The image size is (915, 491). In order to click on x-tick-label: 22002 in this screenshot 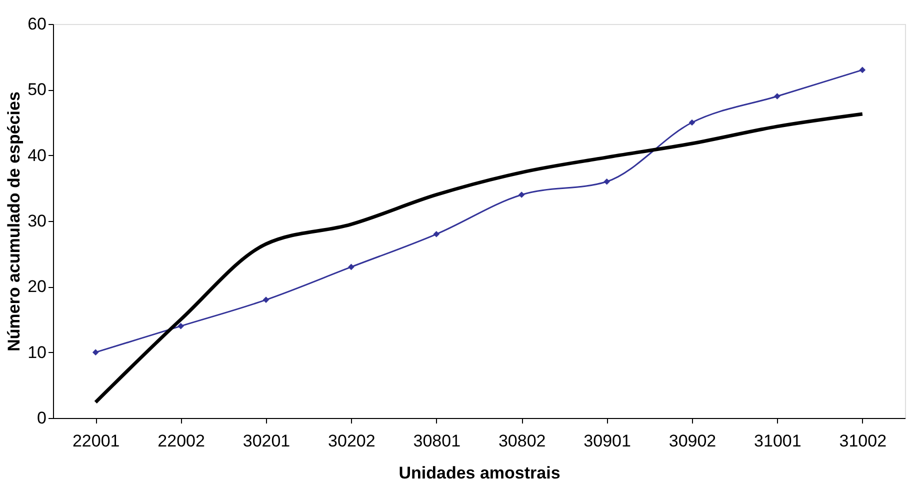, I will do `click(181, 441)`.